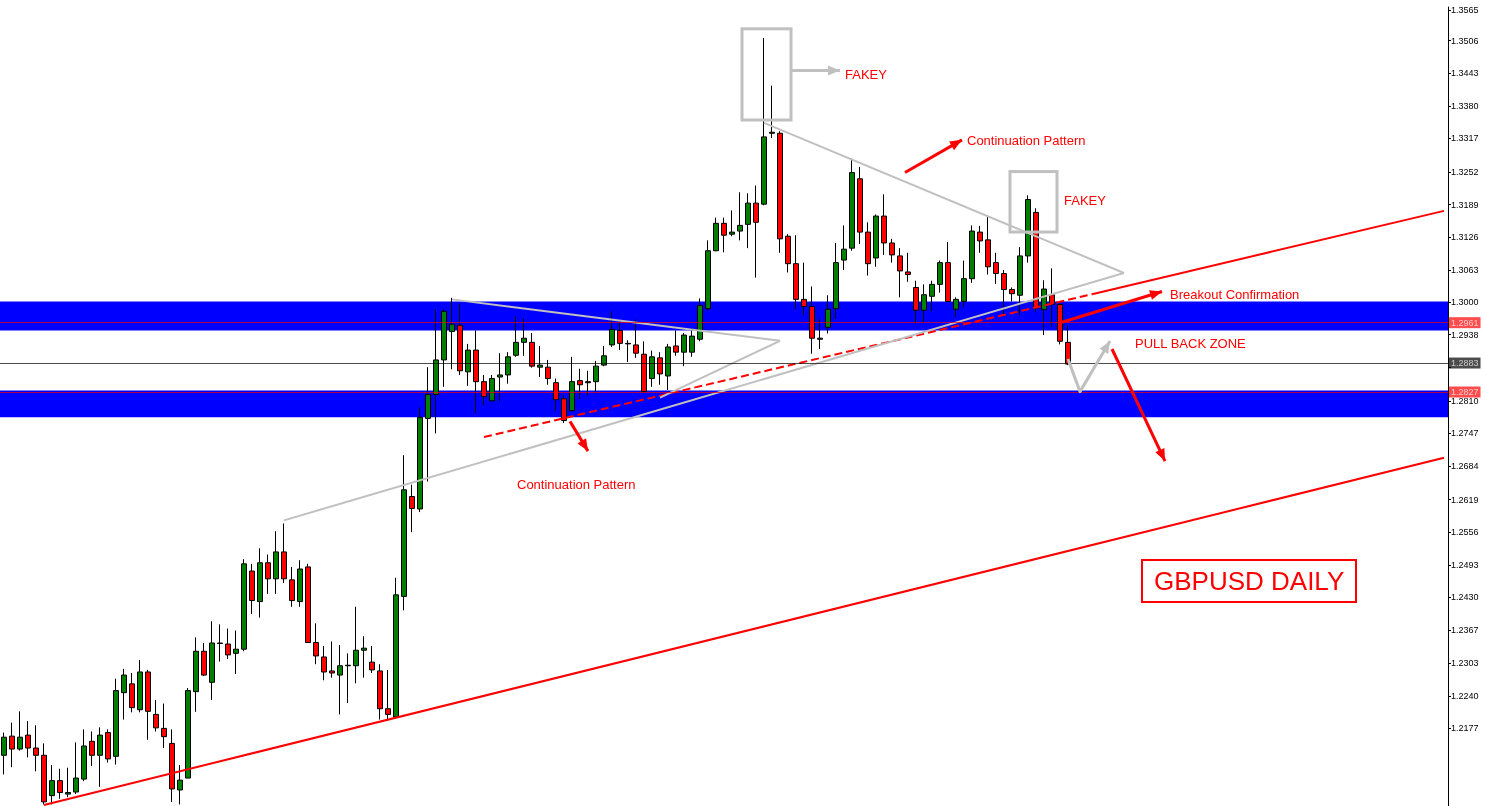  Describe the element at coordinates (1249, 581) in the screenshot. I see `text: GBPUSD DAILY` at that location.